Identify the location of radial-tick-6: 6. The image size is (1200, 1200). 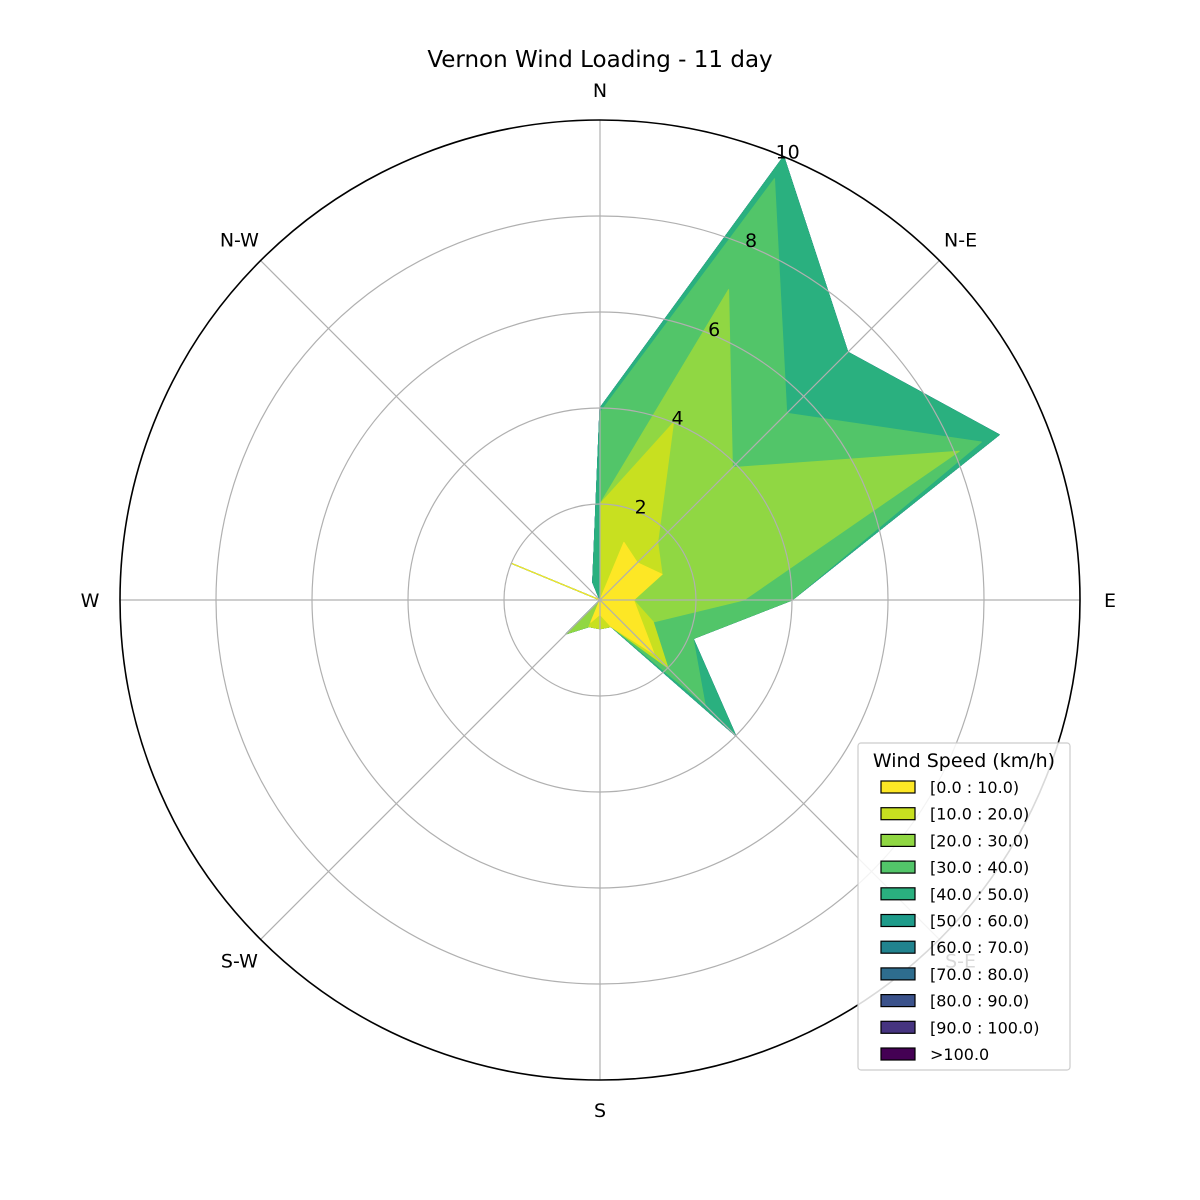
(714, 330).